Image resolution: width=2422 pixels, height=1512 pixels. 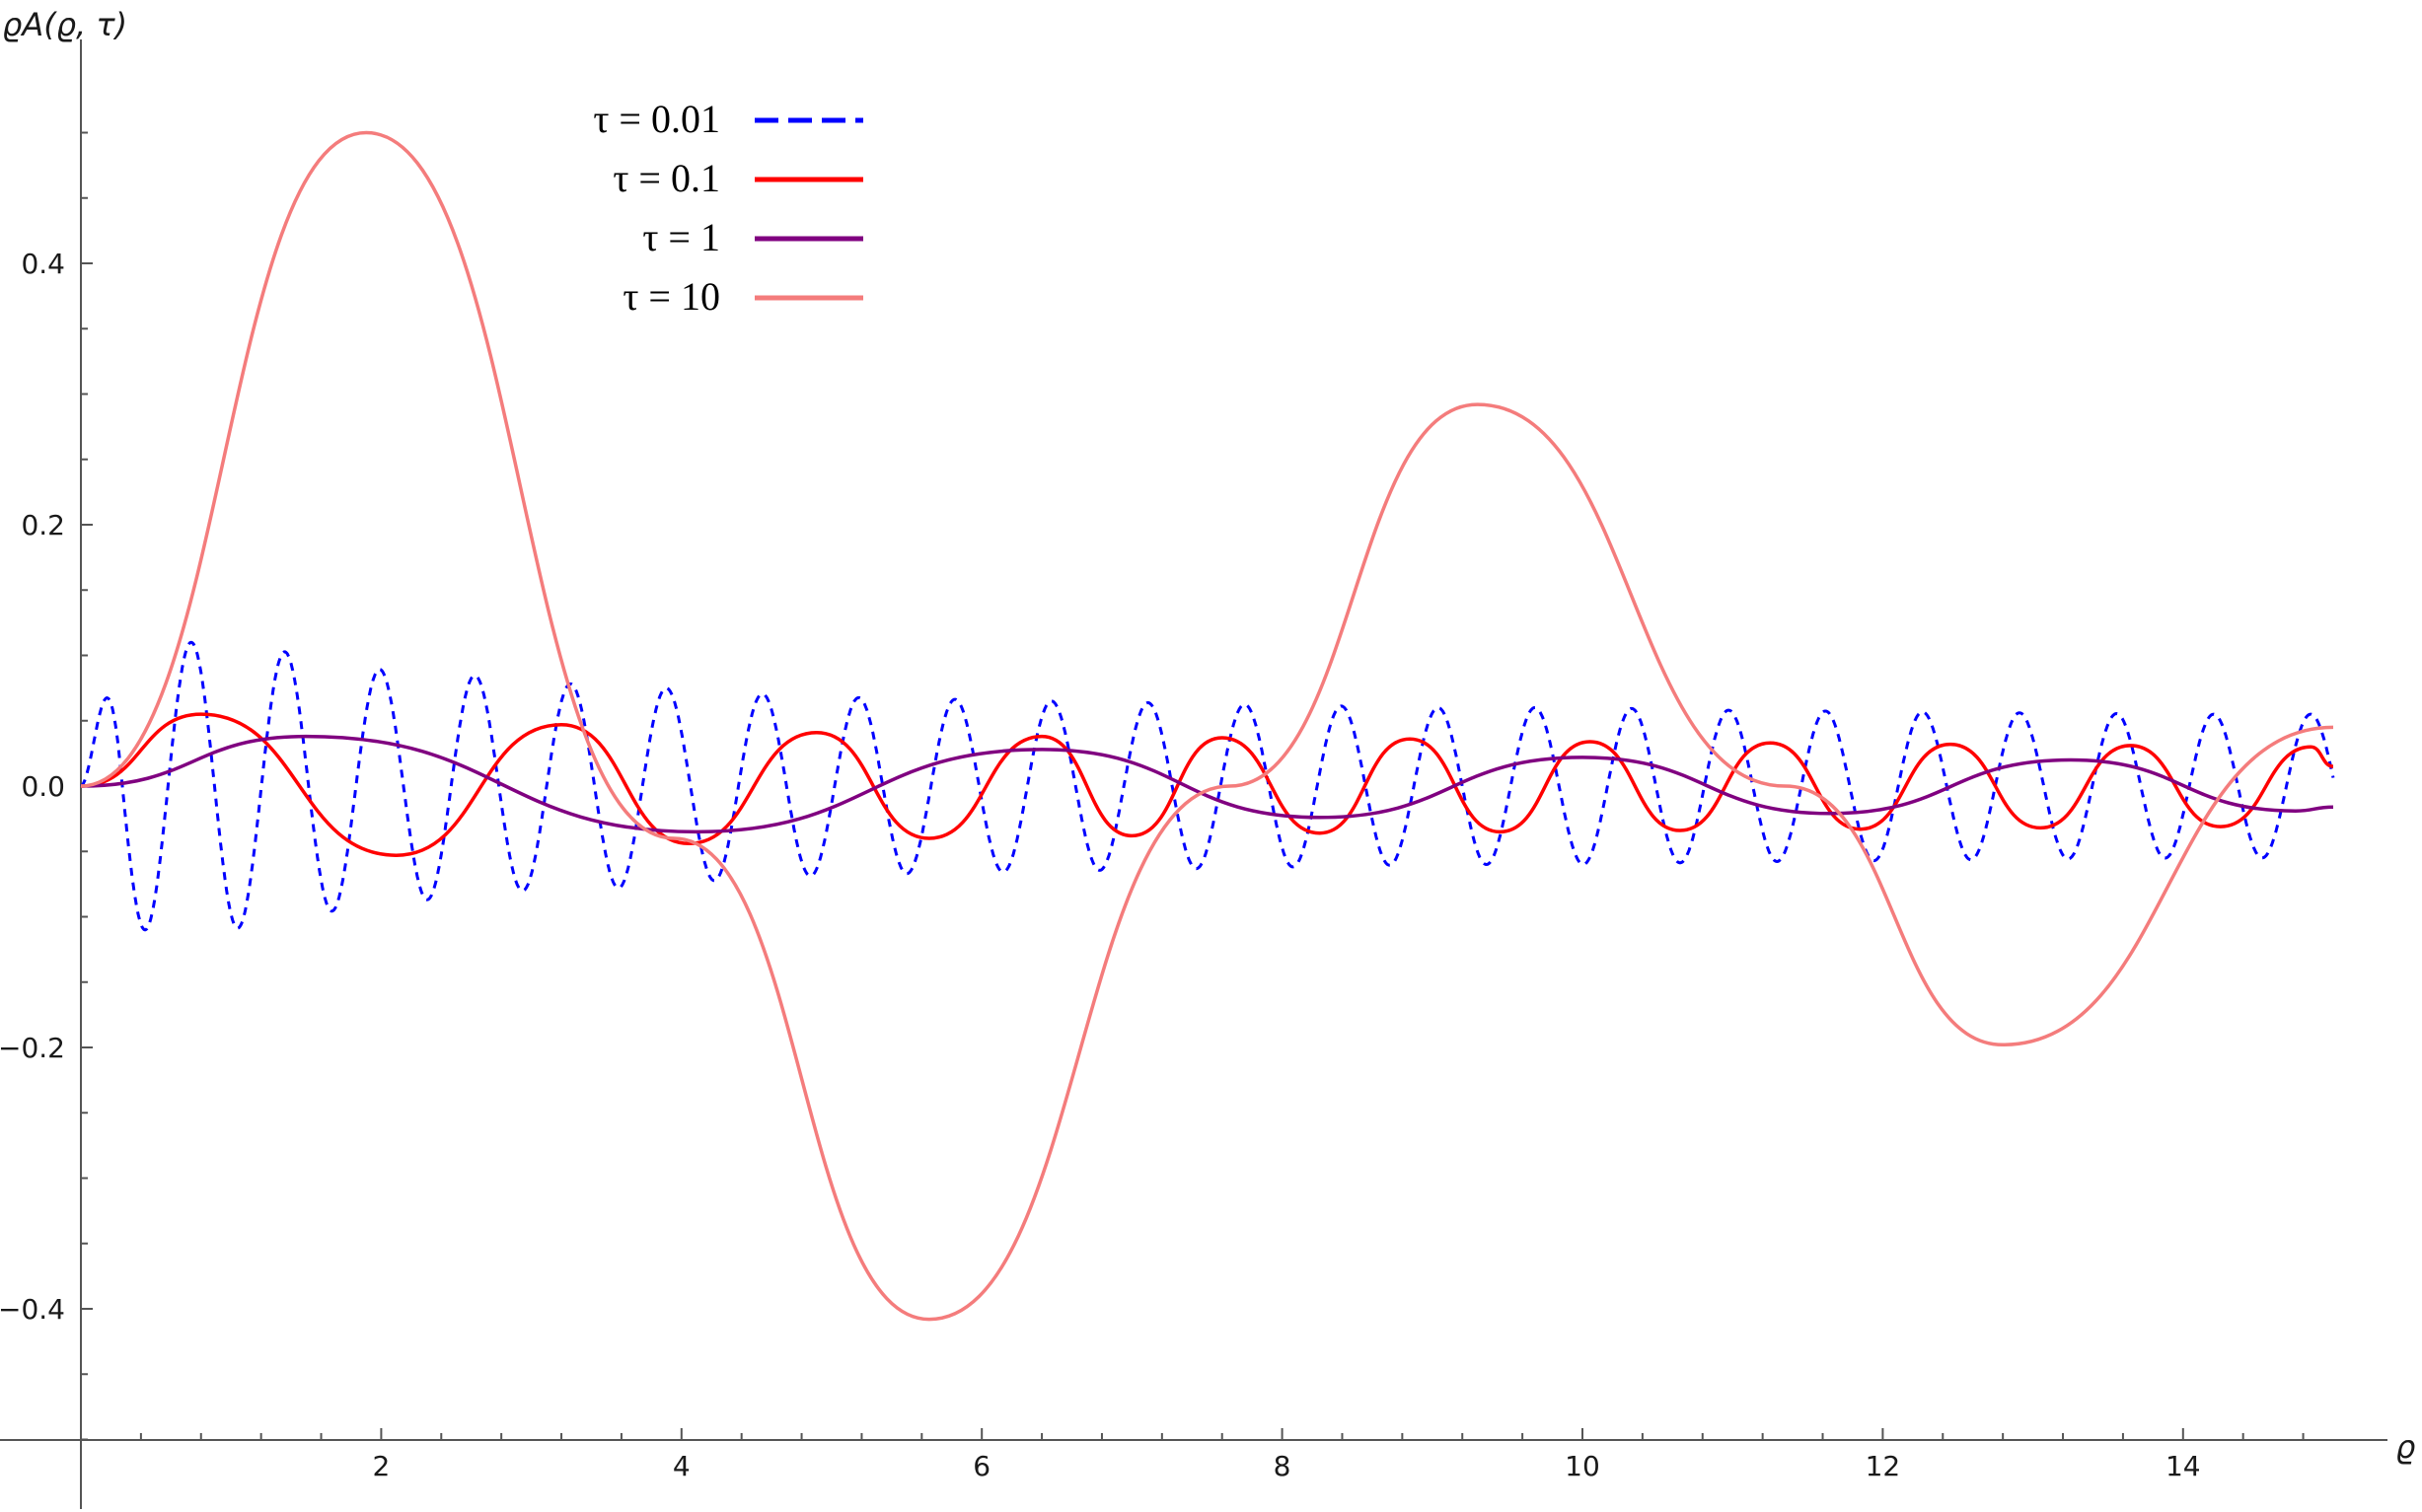 I want to click on x-tick-label: 14, so click(x=2183, y=1466).